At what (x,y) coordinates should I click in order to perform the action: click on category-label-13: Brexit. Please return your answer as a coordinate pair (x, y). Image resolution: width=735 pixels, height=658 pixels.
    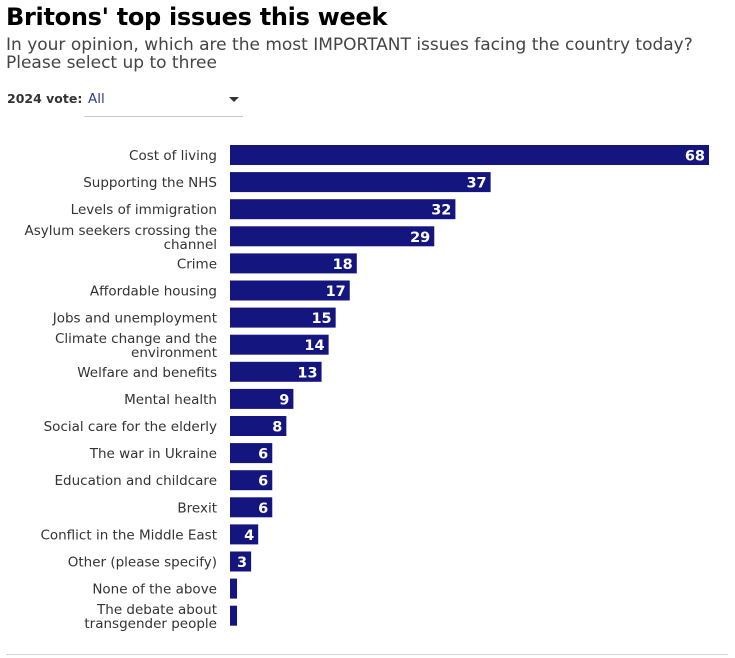
    Looking at the image, I should click on (197, 508).